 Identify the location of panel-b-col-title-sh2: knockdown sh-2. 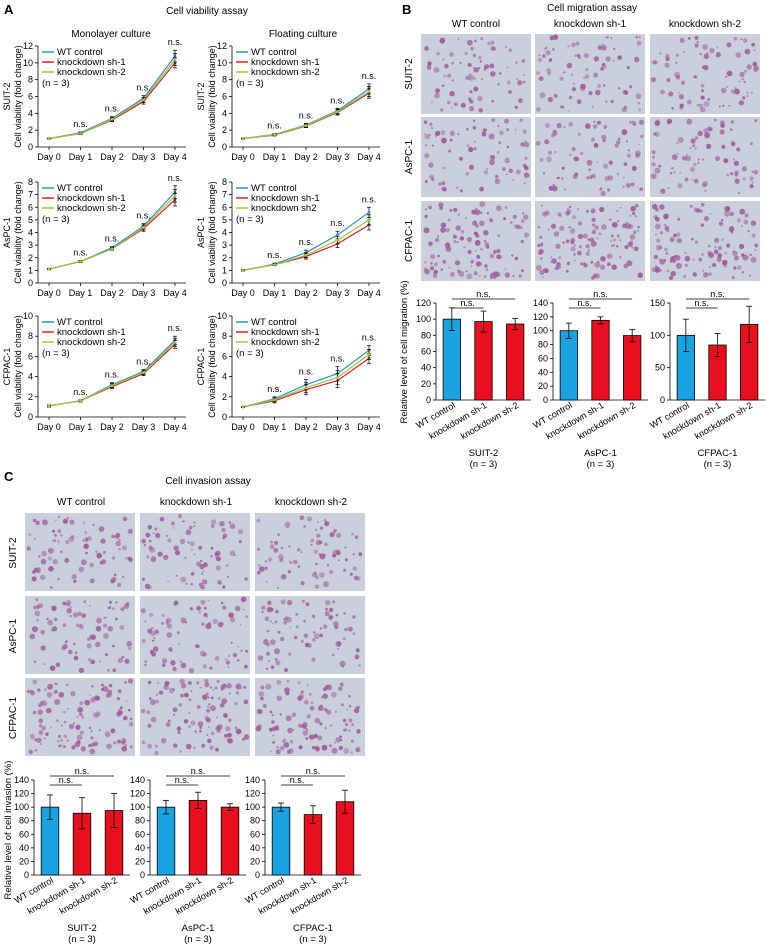
(705, 24).